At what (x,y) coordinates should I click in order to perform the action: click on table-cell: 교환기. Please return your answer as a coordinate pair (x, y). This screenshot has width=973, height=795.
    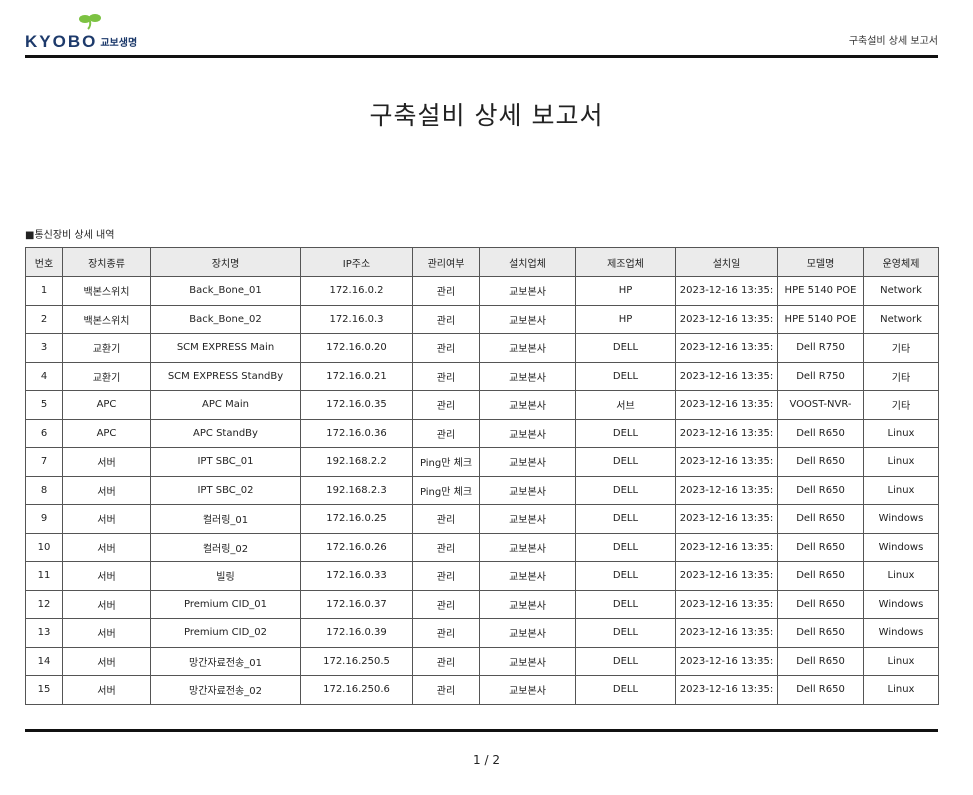
    Looking at the image, I should click on (106, 376).